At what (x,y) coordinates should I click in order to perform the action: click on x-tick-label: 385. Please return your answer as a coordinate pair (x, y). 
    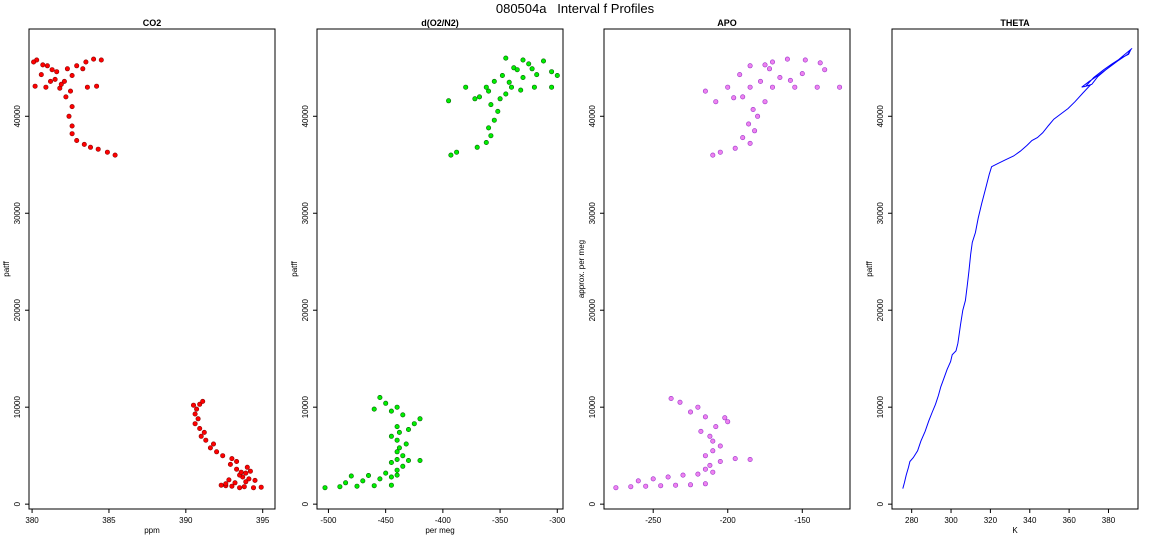
    Looking at the image, I should click on (109, 520).